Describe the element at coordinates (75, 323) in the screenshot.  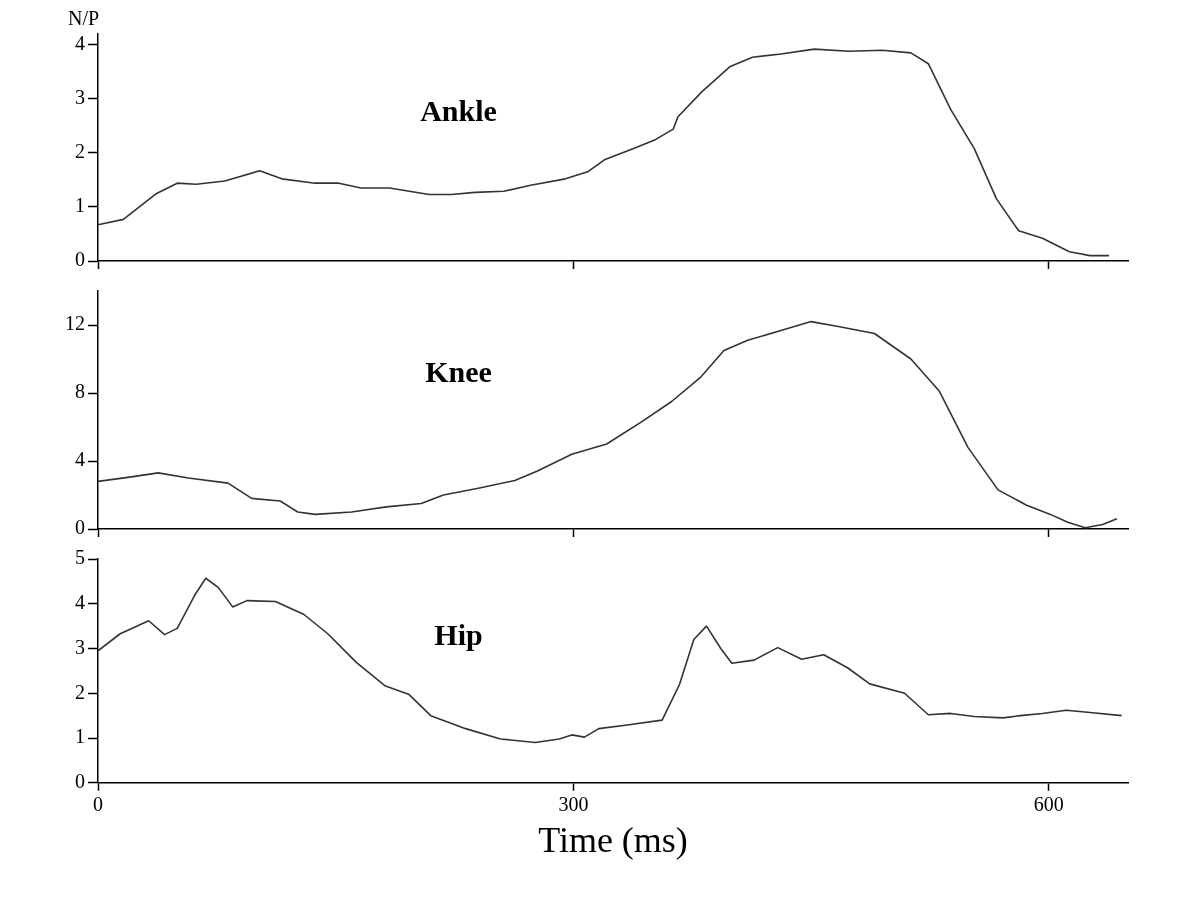
I see `y-tick-label: 12` at that location.